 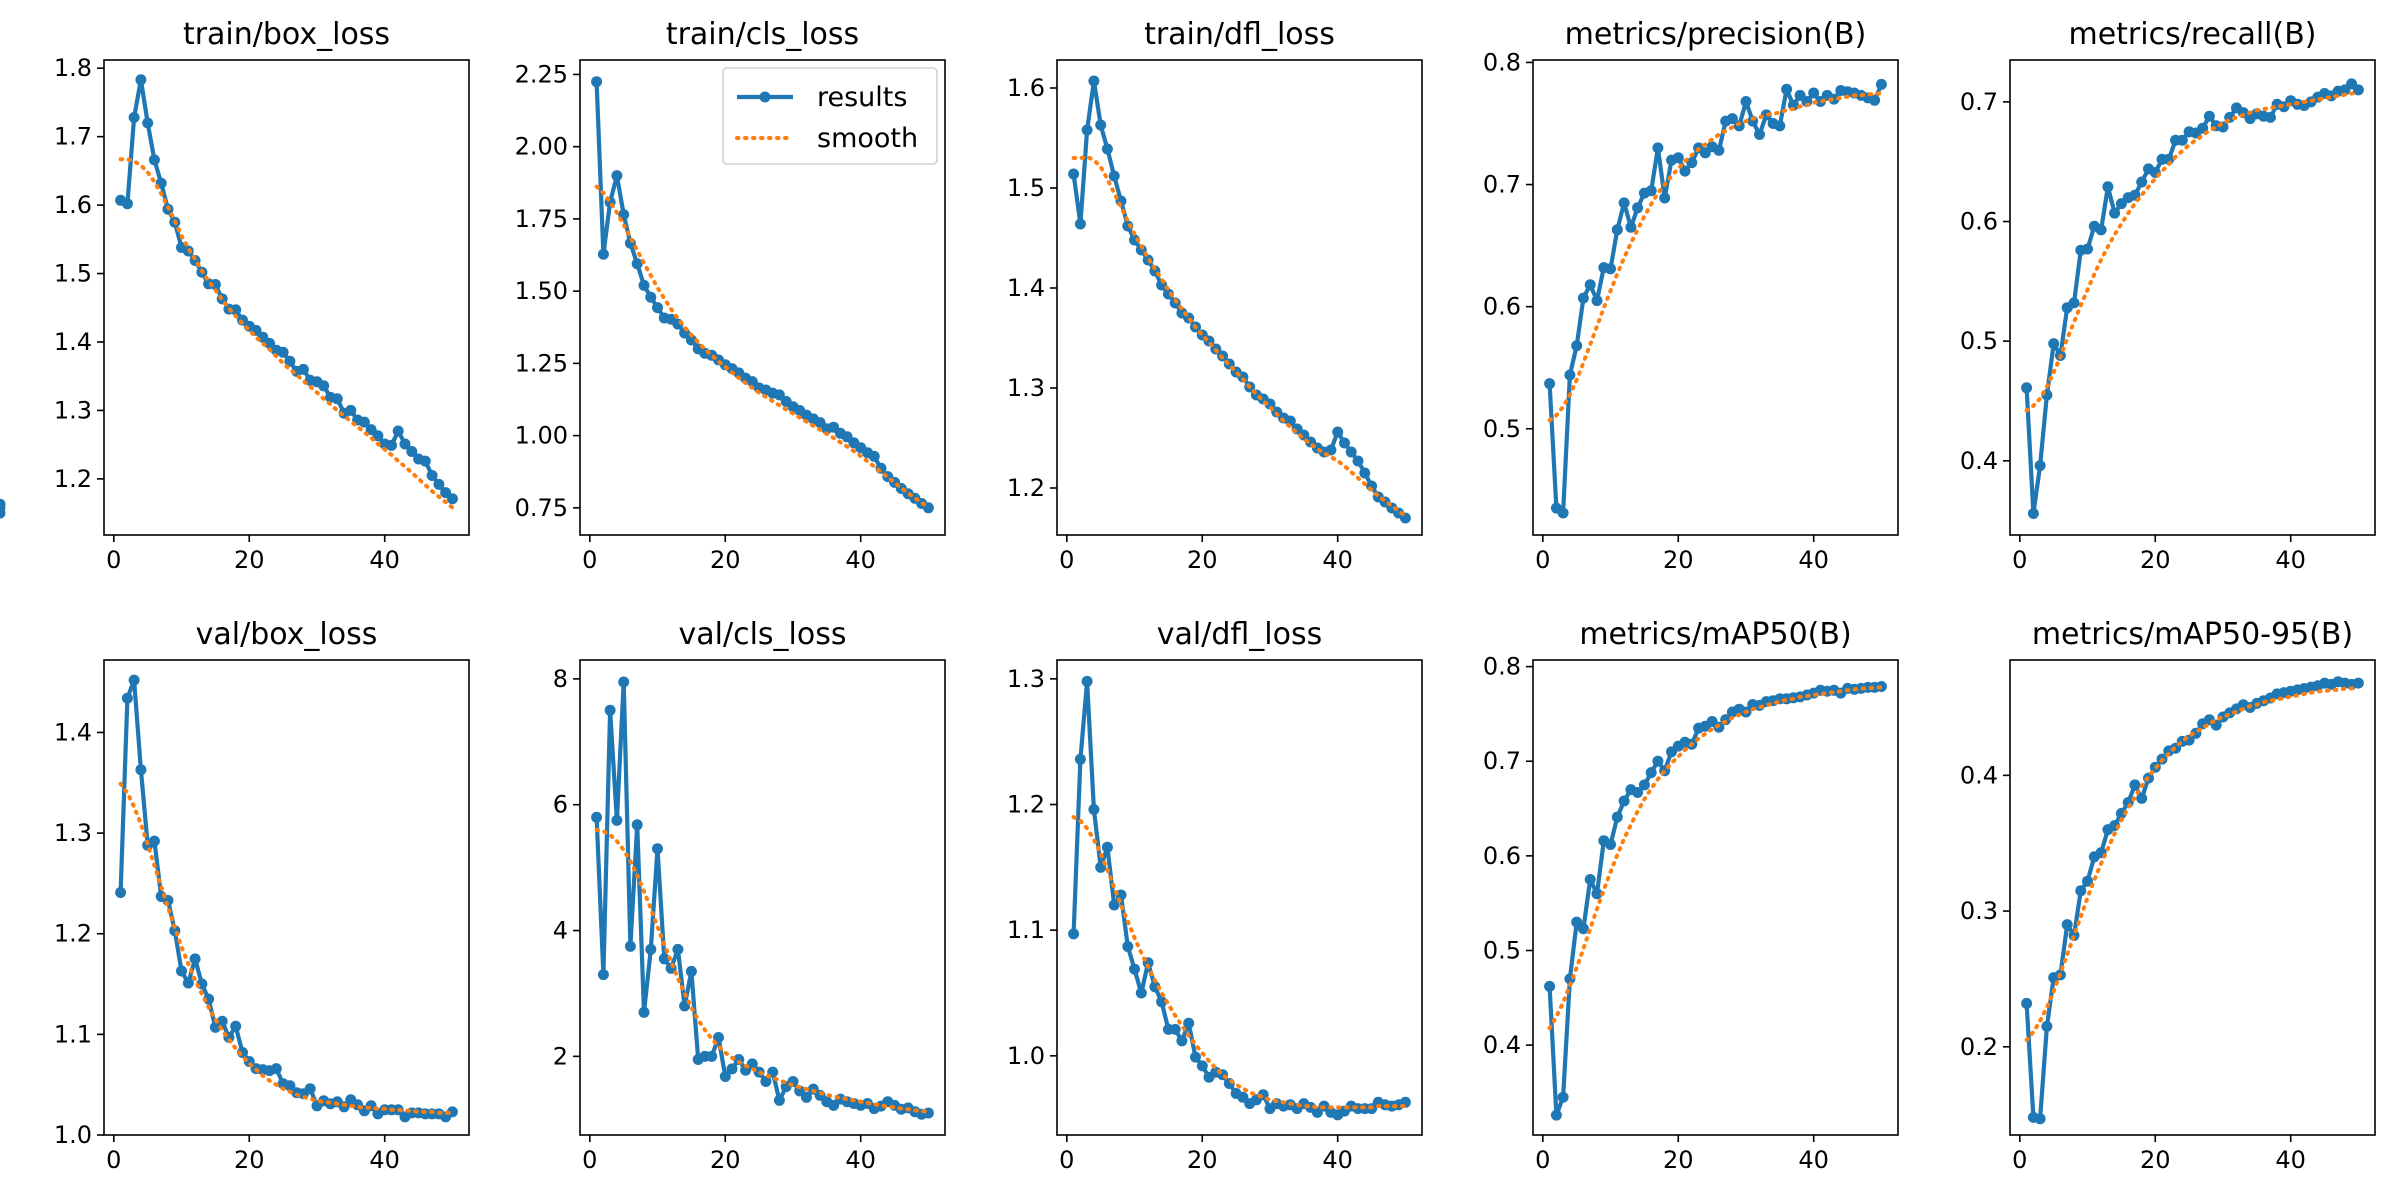 What do you see at coordinates (1239, 634) in the screenshot?
I see `subplot-title: val/dfl_loss` at bounding box center [1239, 634].